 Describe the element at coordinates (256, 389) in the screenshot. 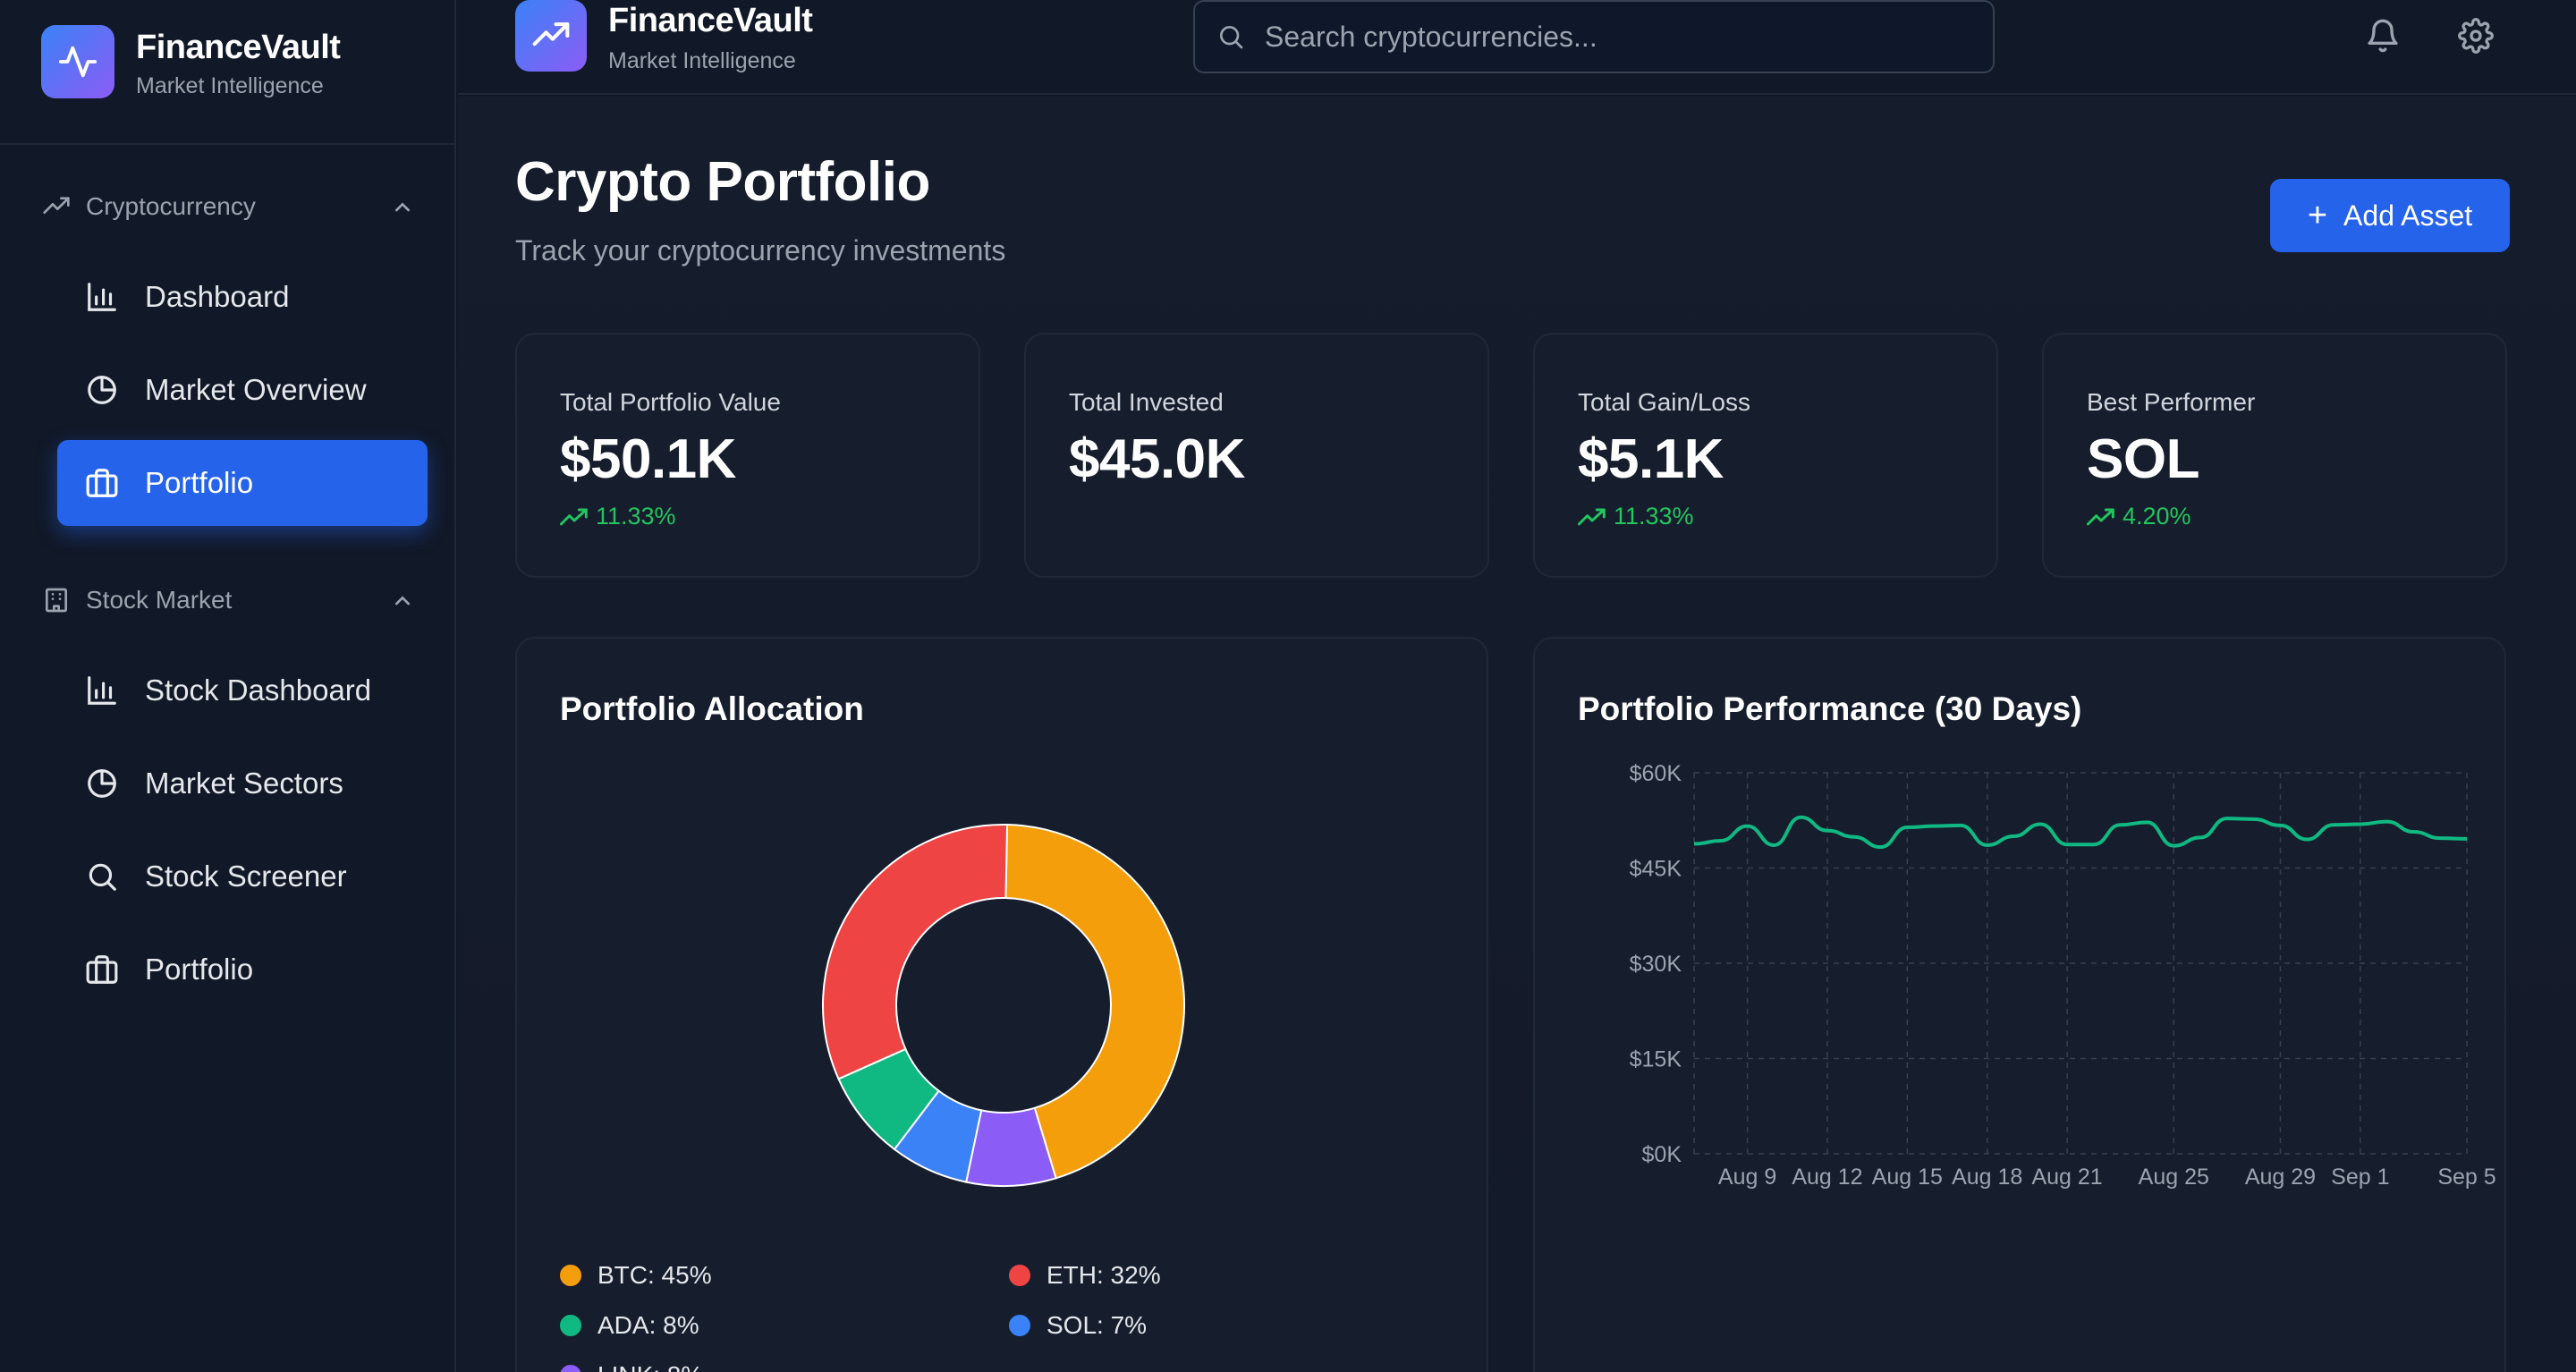

I see `sidebar-item-label: Market Overview` at that location.